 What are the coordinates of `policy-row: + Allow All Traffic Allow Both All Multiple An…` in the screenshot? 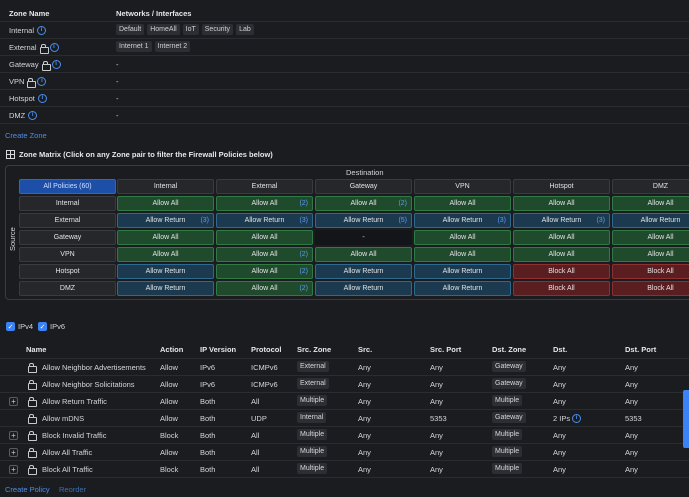 It's located at (344, 451).